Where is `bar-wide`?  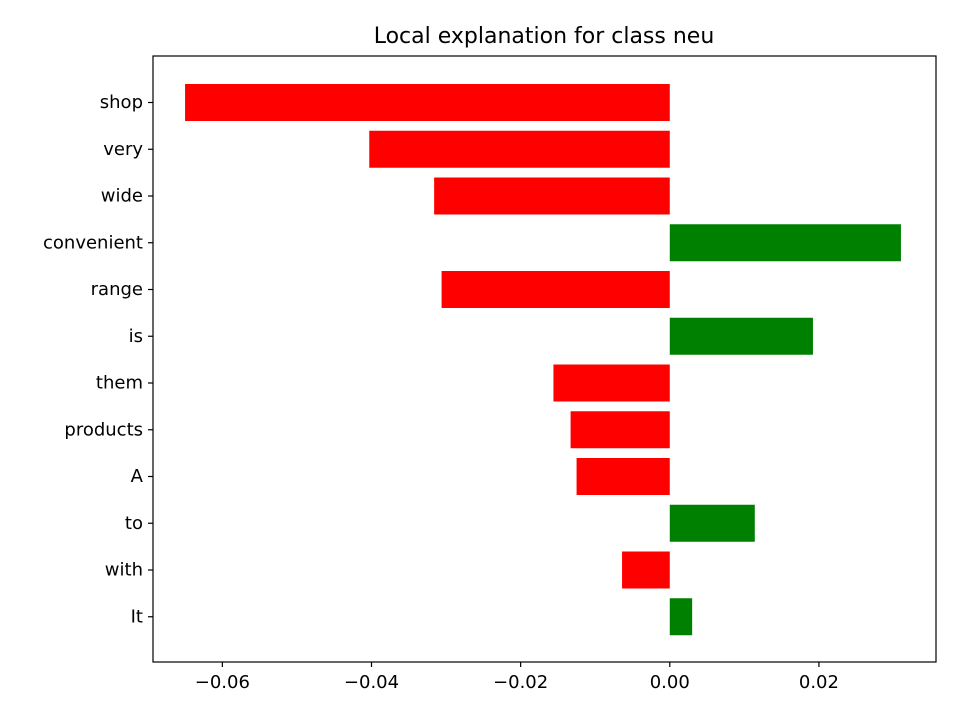 bar-wide is located at coordinates (552, 196).